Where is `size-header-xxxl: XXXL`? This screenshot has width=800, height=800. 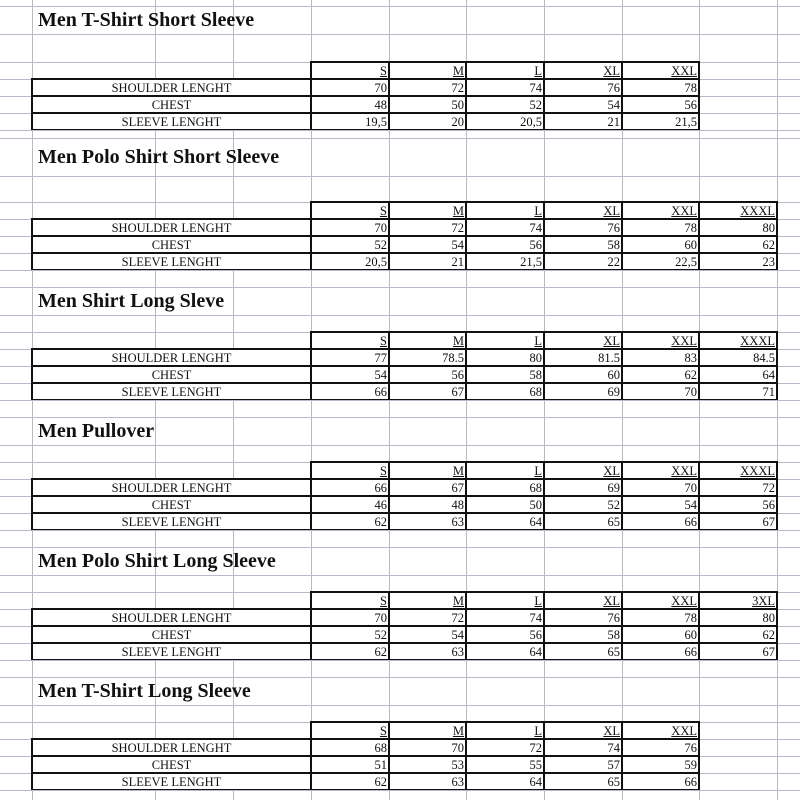 size-header-xxxl: XXXL is located at coordinates (738, 340).